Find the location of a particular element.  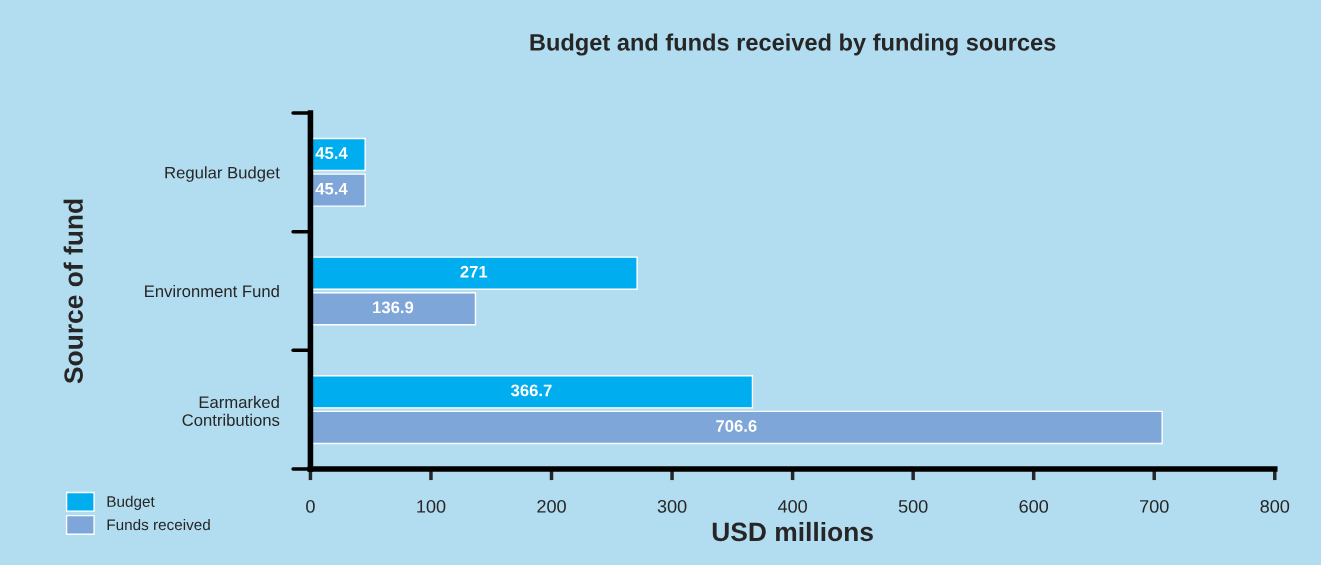

x-tick-label: 200 is located at coordinates (551, 506).